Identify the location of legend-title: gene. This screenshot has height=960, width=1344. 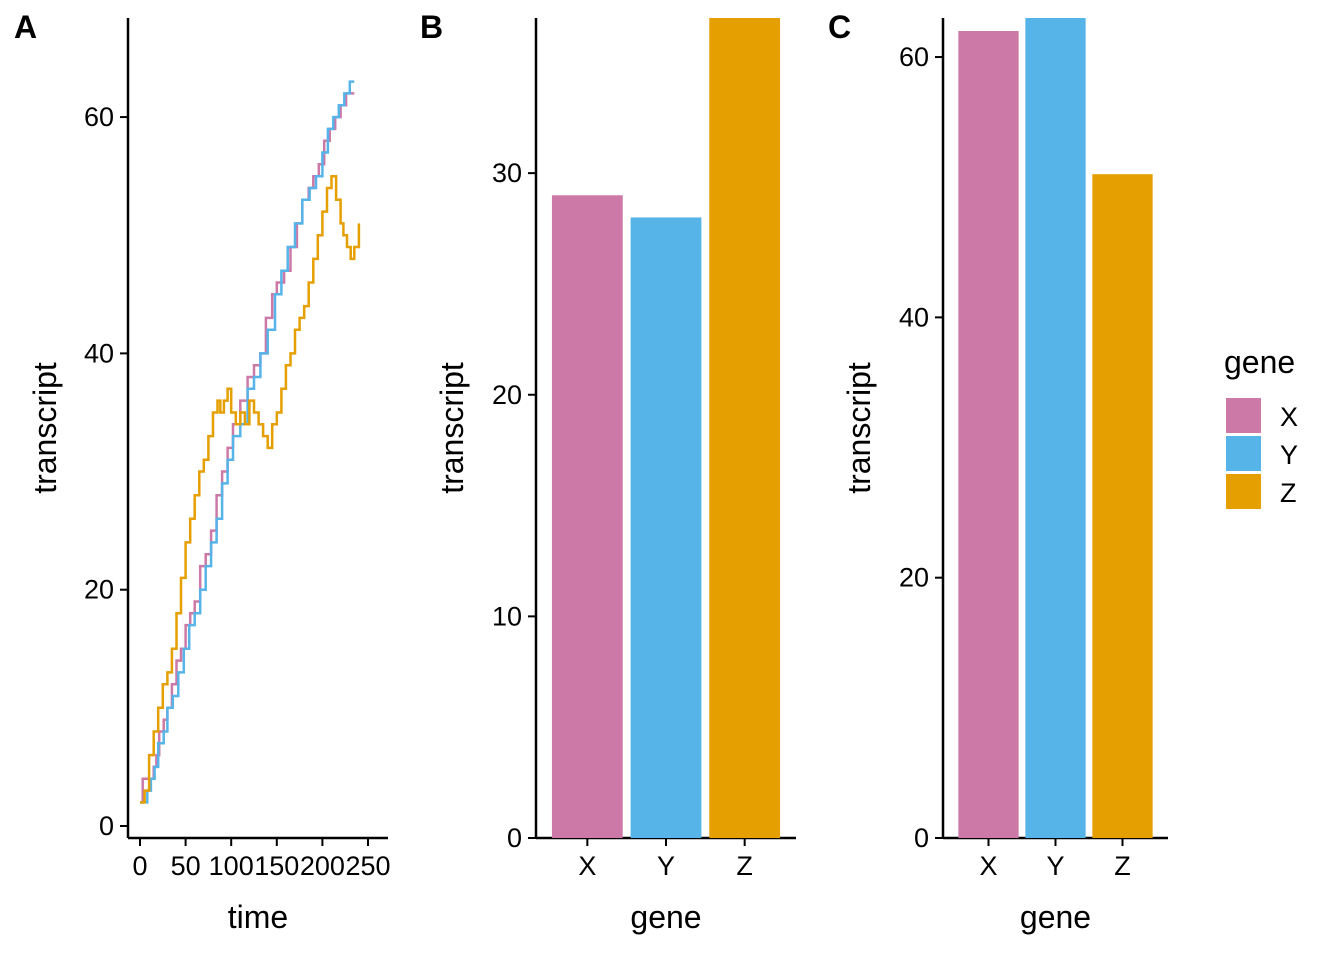
(1259, 362).